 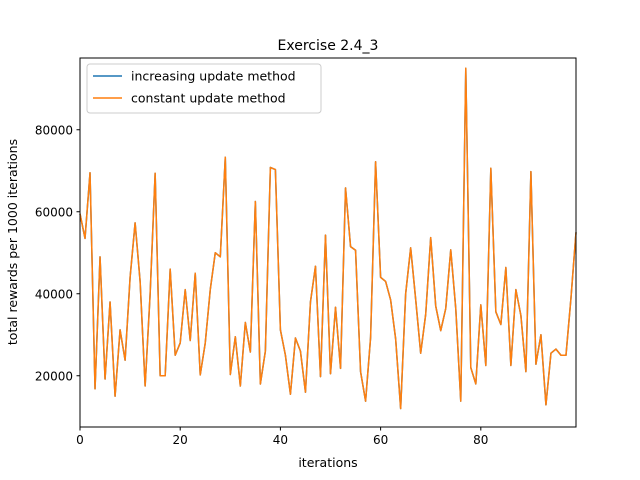 I want to click on x-axis-label: iterations, so click(x=327, y=462).